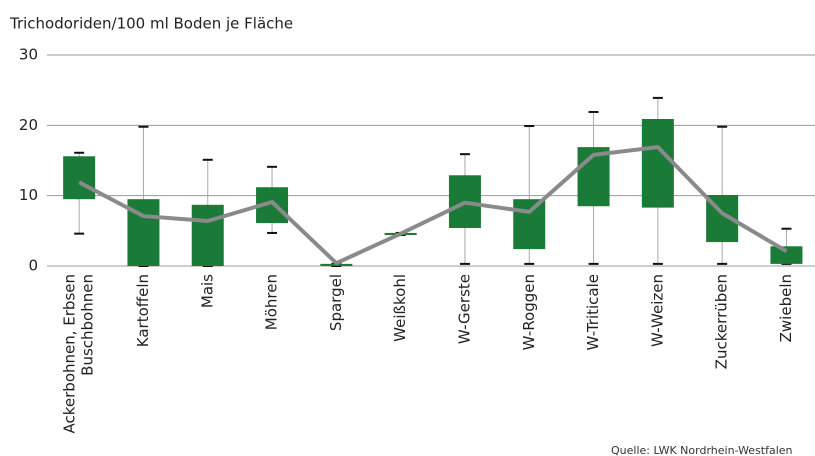  I want to click on x-tick-label: Buschbohnen, so click(88, 325).